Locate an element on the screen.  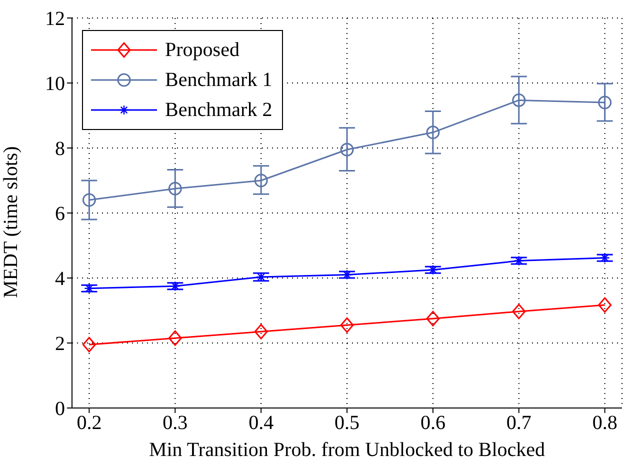
y-tick-label: 6 is located at coordinates (60, 214).